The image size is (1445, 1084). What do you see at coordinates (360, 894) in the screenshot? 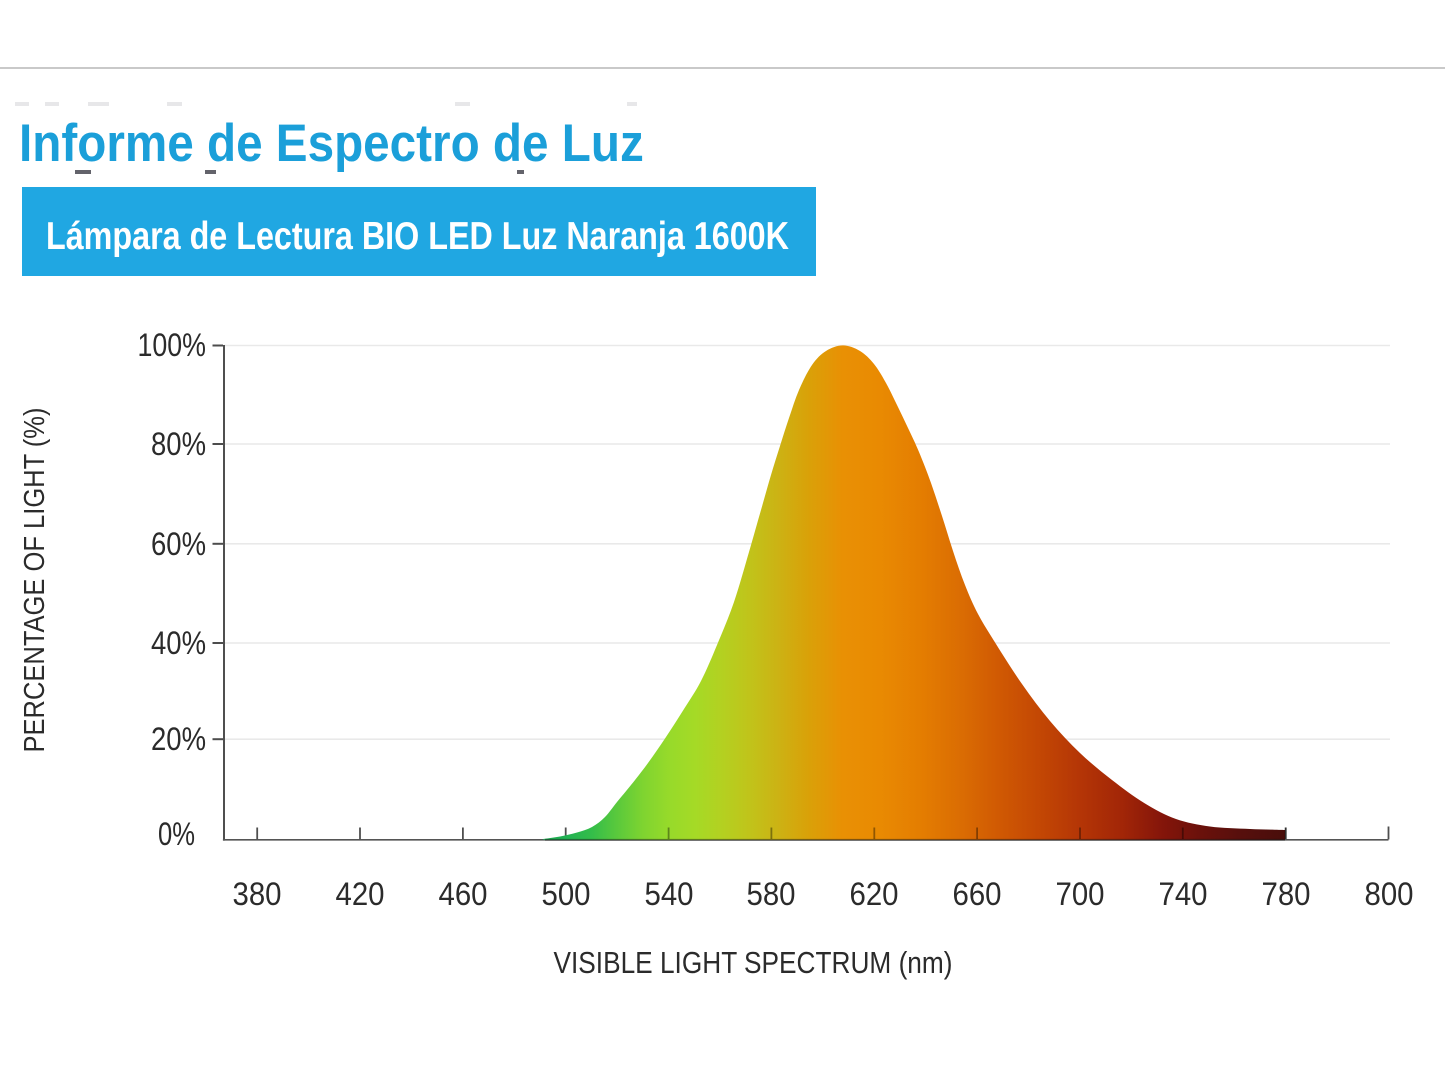
I see `svg-text: 420` at bounding box center [360, 894].